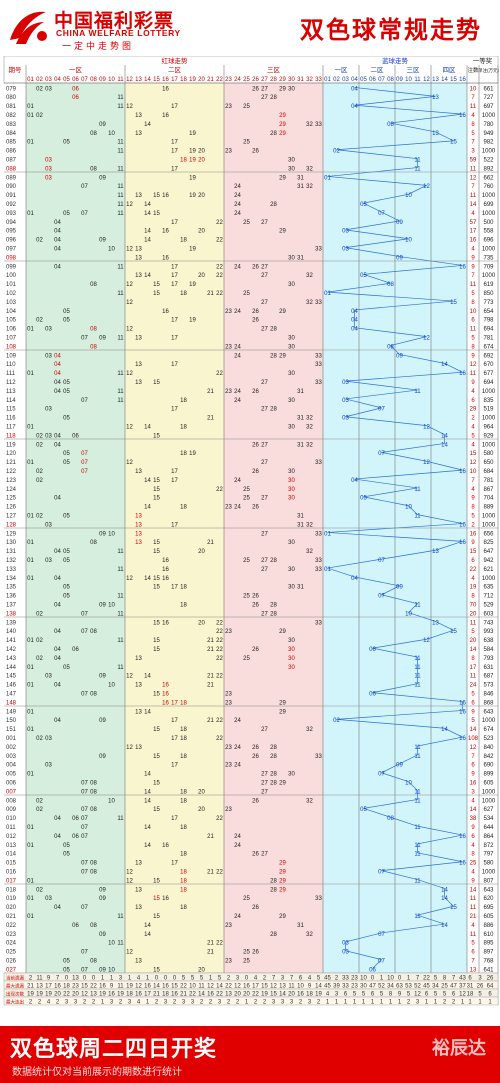 The width and height of the screenshot is (500, 1083). Describe the element at coordinates (473, 748) in the screenshot. I see `prize-count-value: 12` at that location.